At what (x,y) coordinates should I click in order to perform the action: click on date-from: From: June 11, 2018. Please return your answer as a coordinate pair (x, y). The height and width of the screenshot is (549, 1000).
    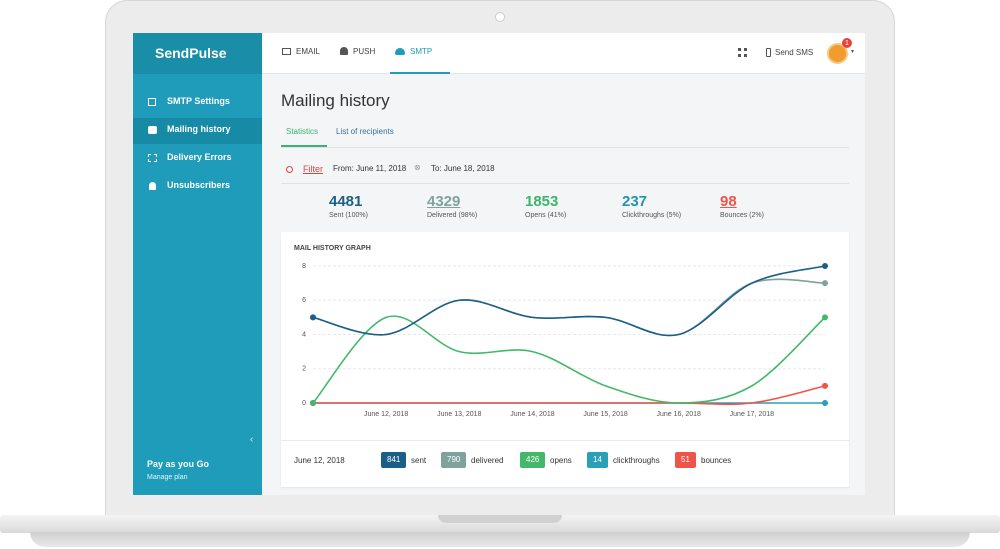
    Looking at the image, I should click on (370, 168).